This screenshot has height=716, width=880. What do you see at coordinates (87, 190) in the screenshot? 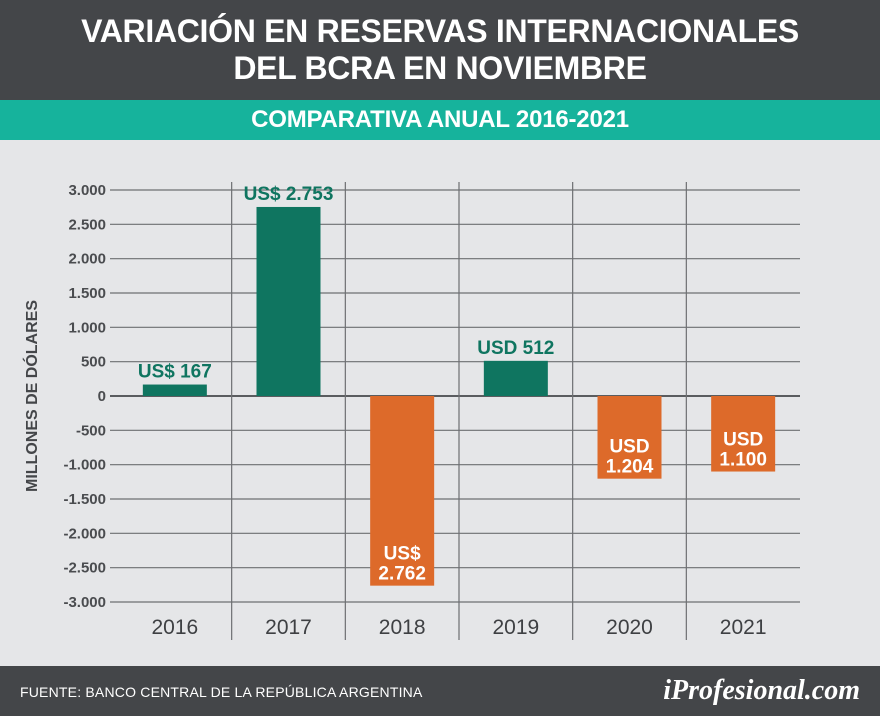
I see `y-tick-label: 3.000` at bounding box center [87, 190].